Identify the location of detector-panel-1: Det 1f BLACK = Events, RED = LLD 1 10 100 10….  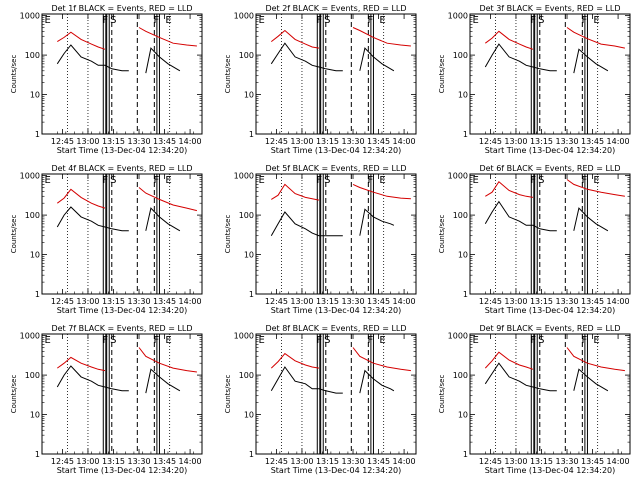
(106, 79).